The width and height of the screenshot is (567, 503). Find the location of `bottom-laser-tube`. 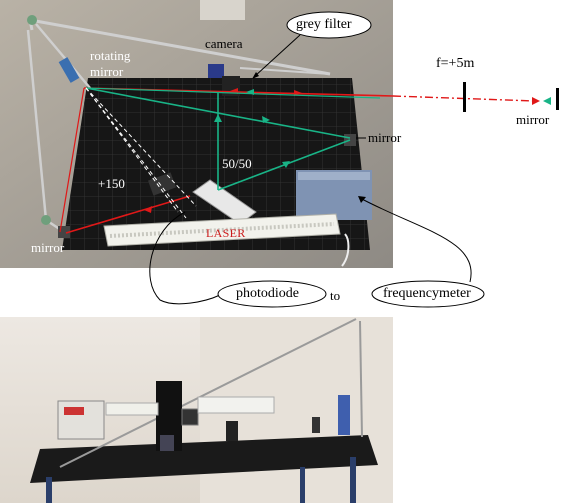

bottom-laser-tube is located at coordinates (236, 405).